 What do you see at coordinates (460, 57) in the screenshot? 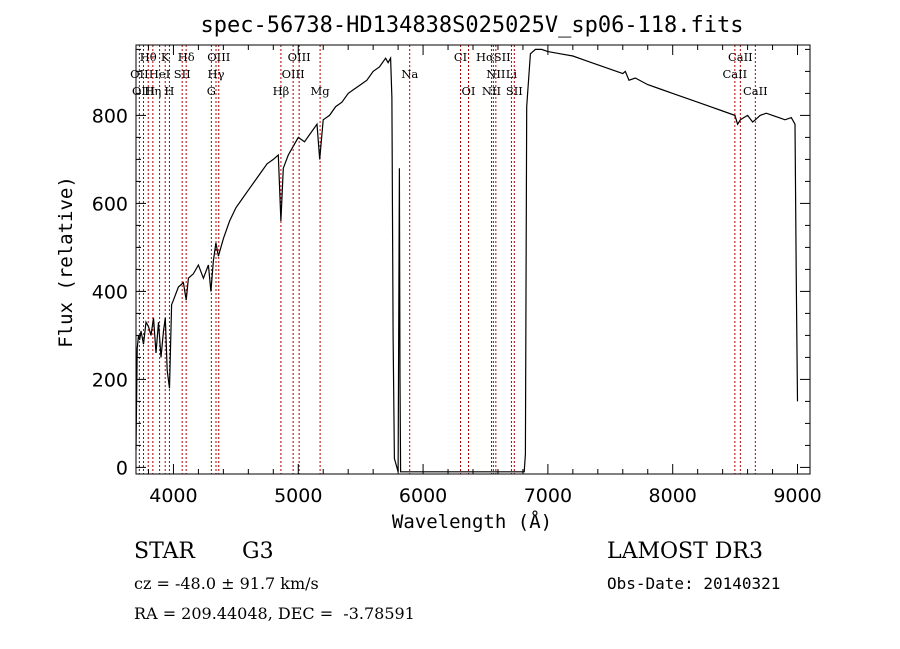
I see `spectral-line-label: CI` at bounding box center [460, 57].